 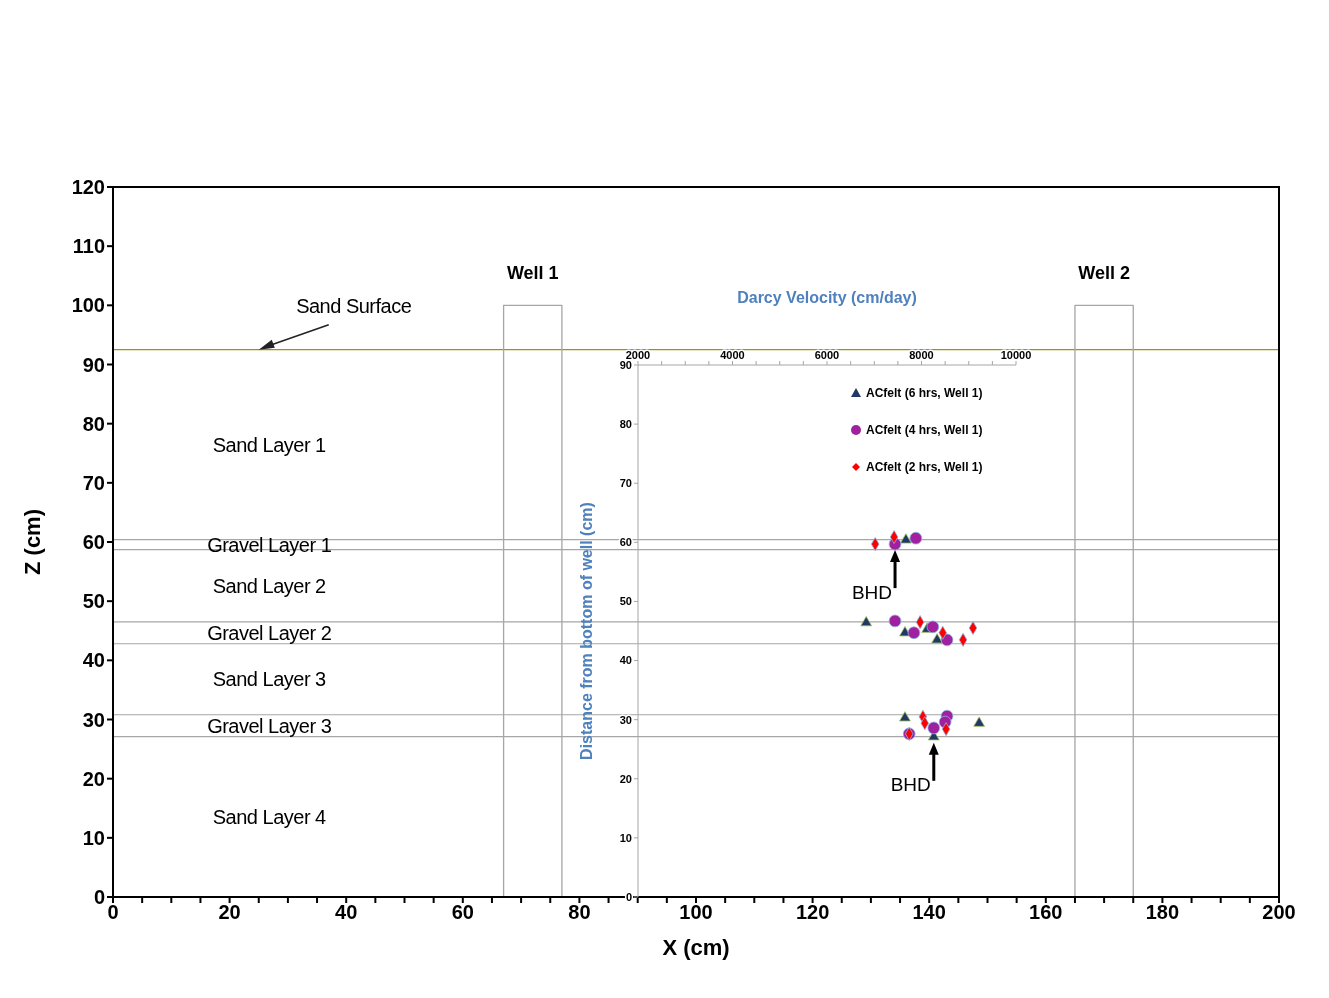 What do you see at coordinates (229, 912) in the screenshot?
I see `x-tick-label: 20` at bounding box center [229, 912].